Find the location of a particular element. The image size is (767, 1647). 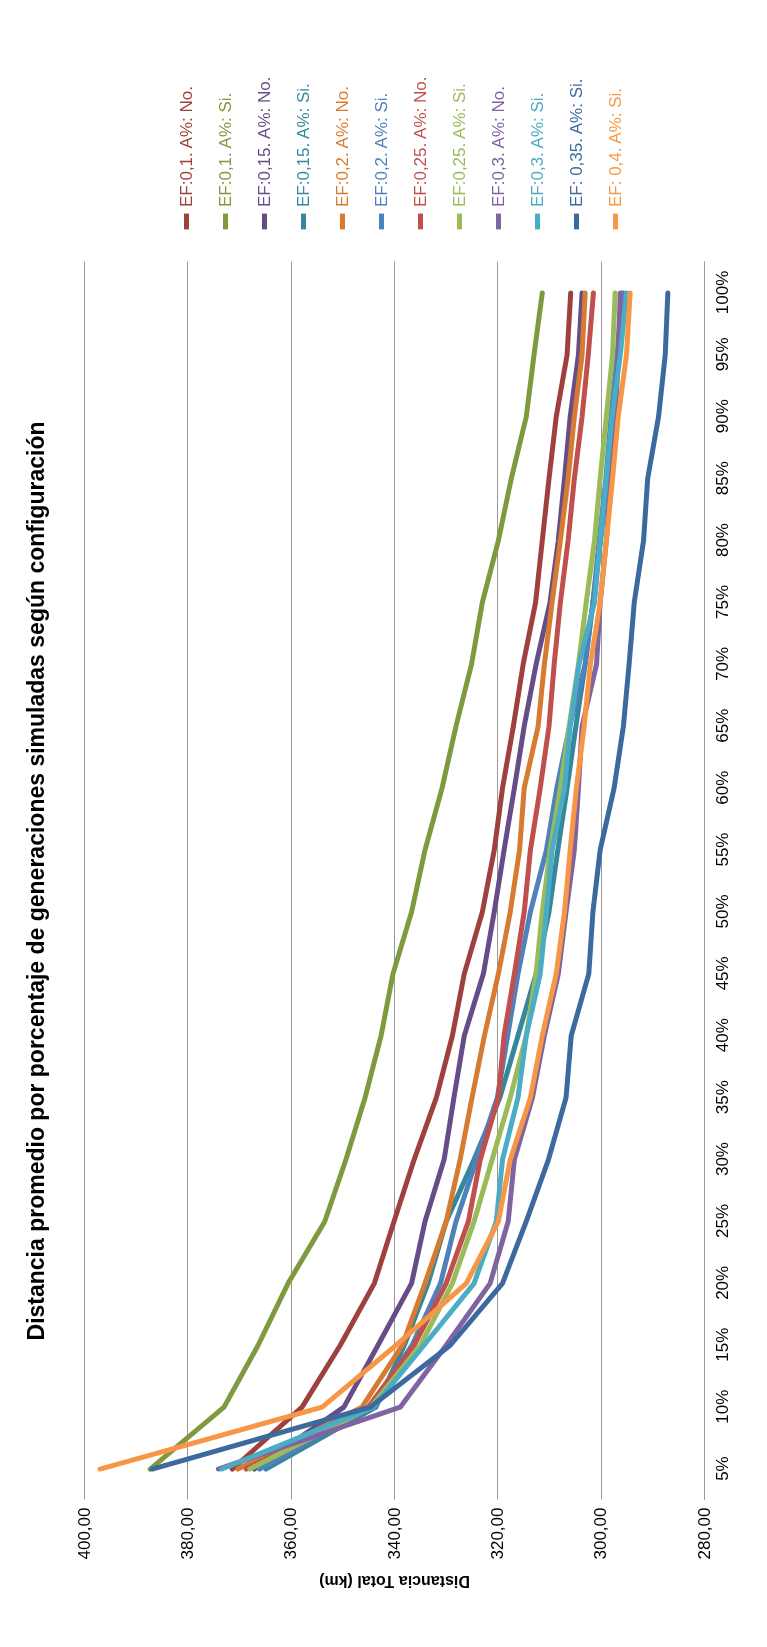

text: Distancia promedio por porcentaje de generaciones simuladas según configuración is located at coordinates (36, 881).